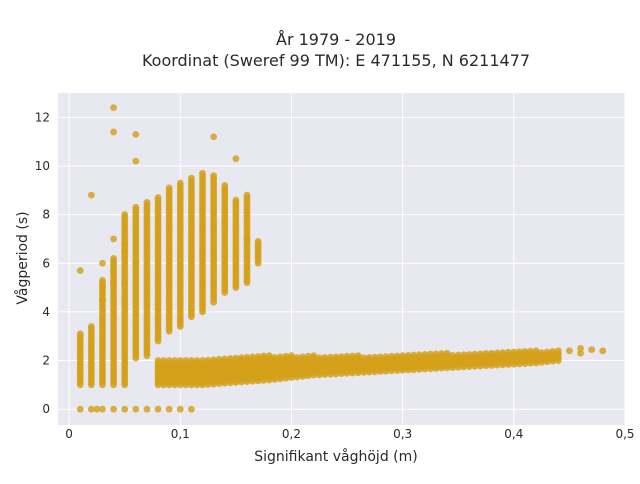 The height and width of the screenshot is (484, 640). Describe the element at coordinates (624, 434) in the screenshot. I see `x-tick-label: 0,5` at that location.